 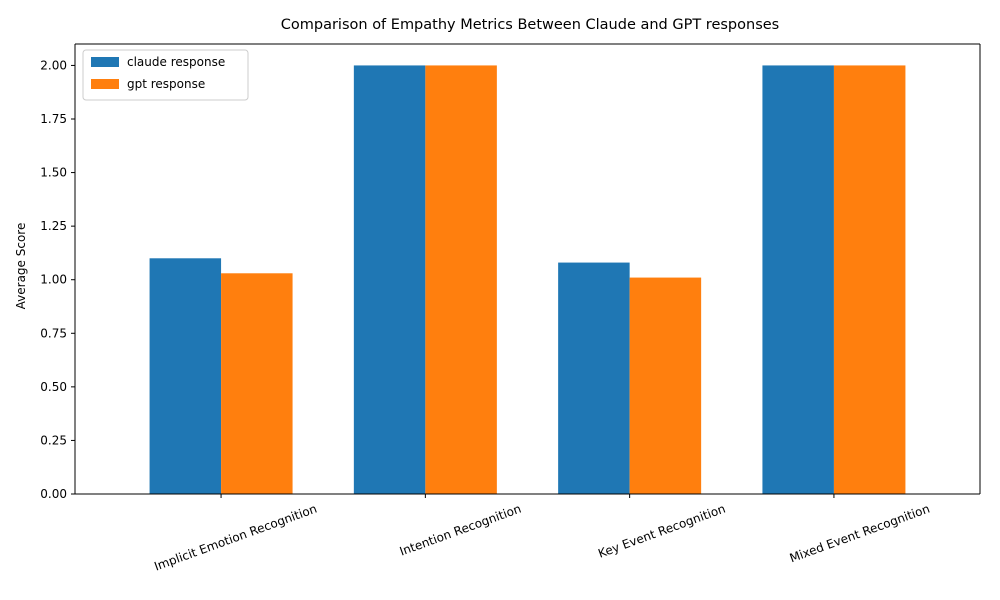 What do you see at coordinates (53, 387) in the screenshot?
I see `y-tick-label: 0.50` at bounding box center [53, 387].